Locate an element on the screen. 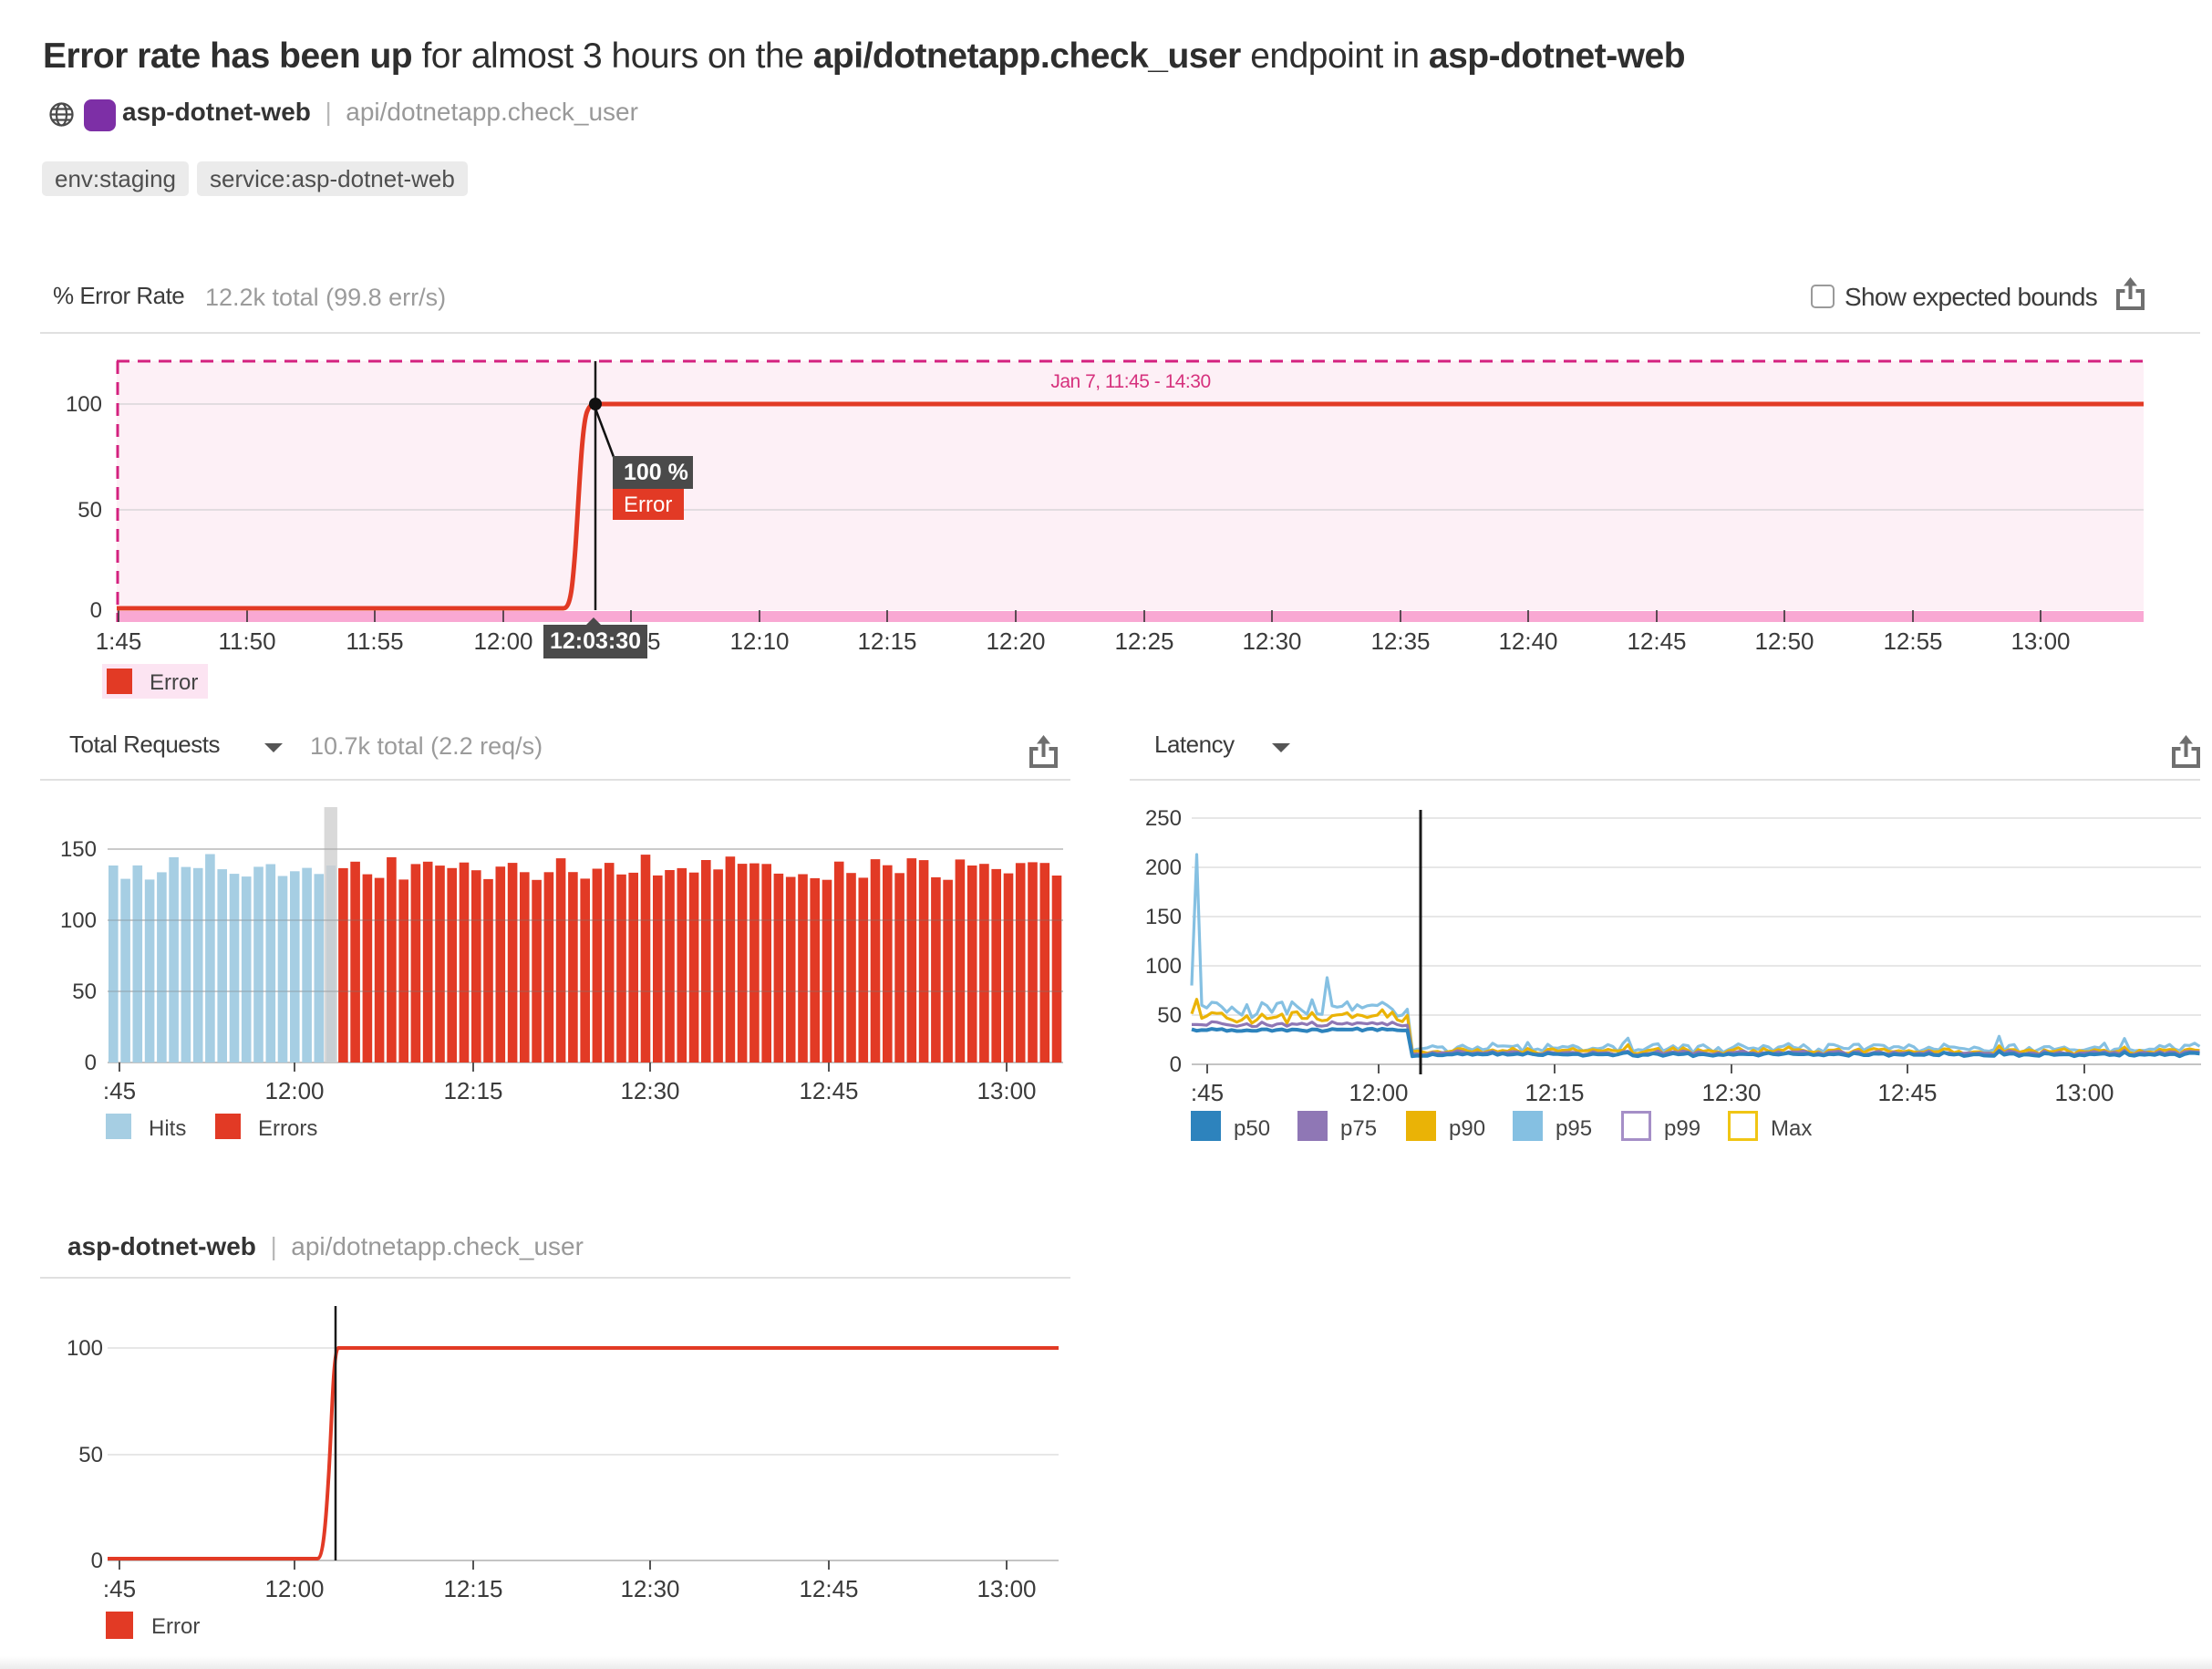  svg-text: 12:25 is located at coordinates (1144, 641).